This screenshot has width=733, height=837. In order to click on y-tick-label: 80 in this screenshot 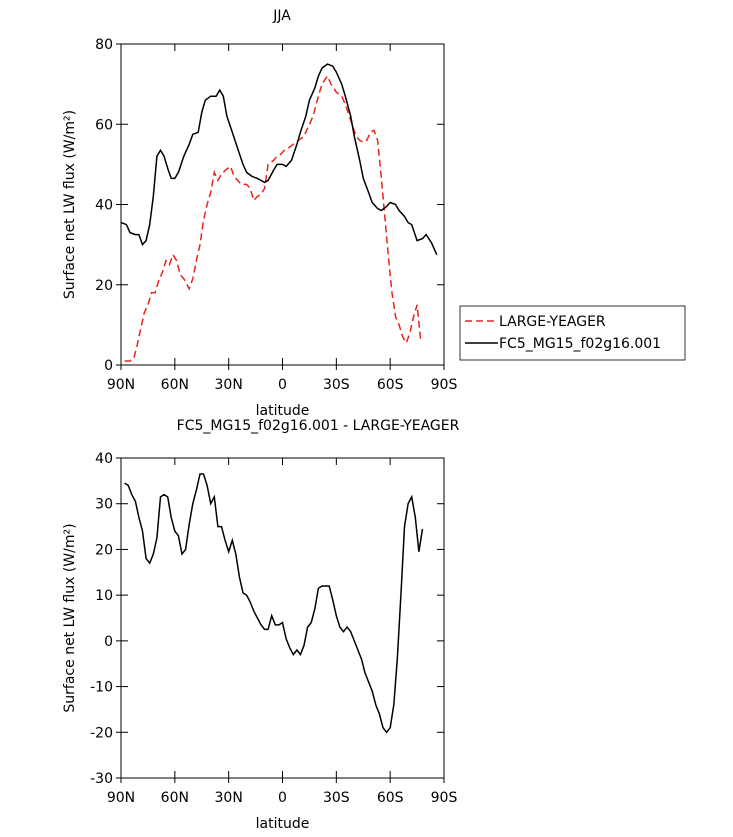, I will do `click(104, 45)`.